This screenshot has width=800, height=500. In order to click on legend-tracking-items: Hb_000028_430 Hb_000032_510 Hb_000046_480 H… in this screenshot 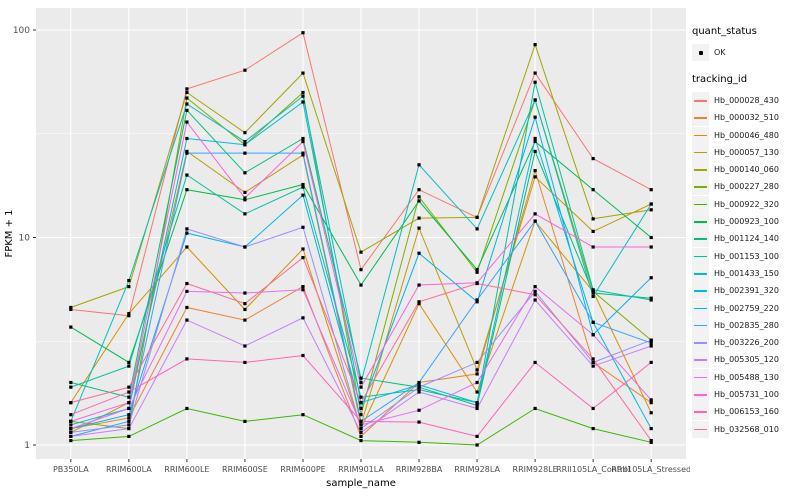, I will do `click(745, 265)`.